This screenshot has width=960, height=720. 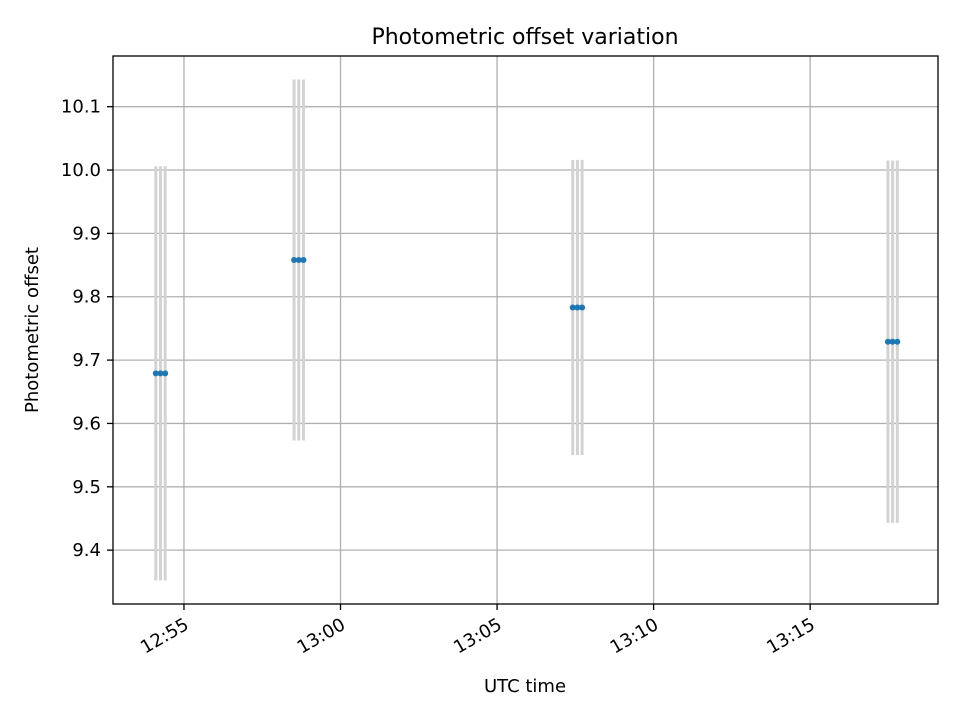 I want to click on y-tick-label: 10.1, so click(x=81, y=107).